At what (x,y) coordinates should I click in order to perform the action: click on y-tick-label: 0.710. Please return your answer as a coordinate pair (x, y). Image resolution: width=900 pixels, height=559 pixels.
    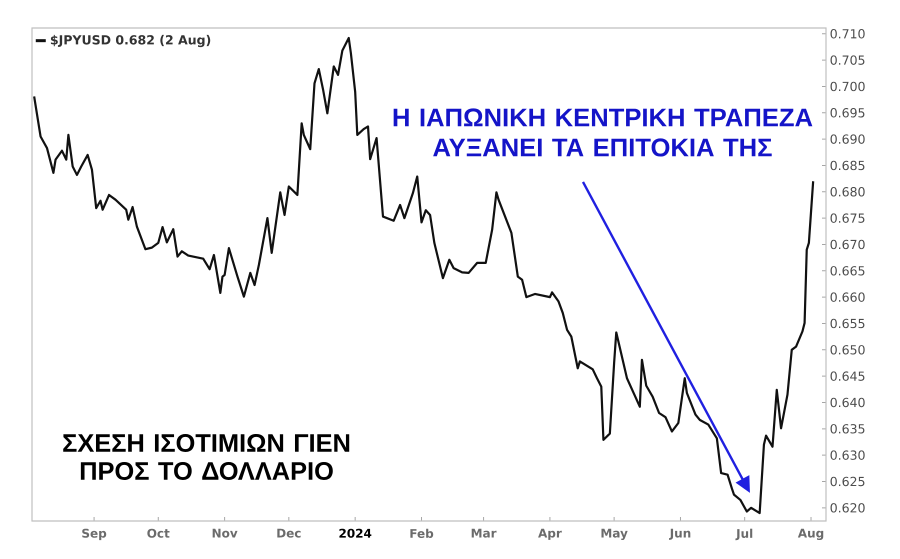
    Looking at the image, I should click on (847, 33).